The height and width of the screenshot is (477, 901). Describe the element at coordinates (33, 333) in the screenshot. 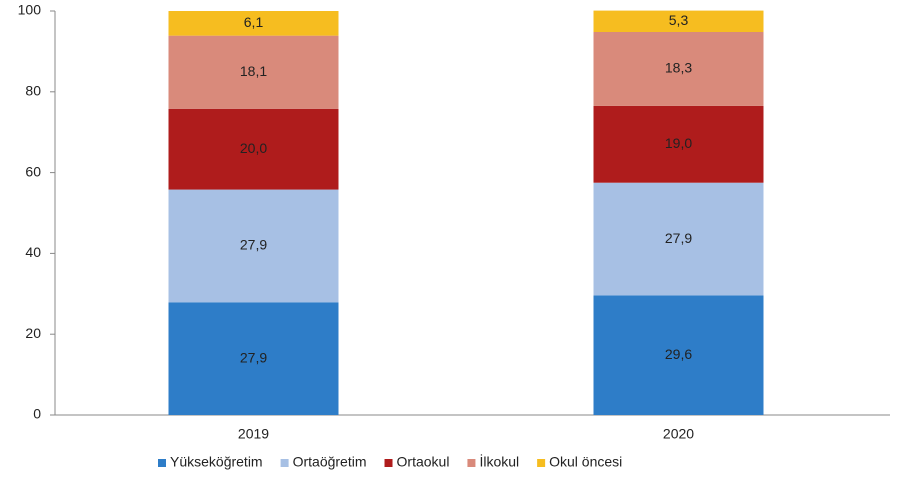

I see `y-tick-label: 20` at that location.